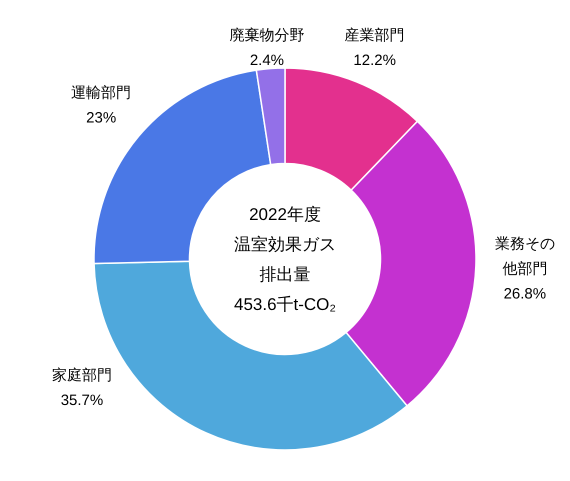  What do you see at coordinates (374, 60) in the screenshot?
I see `data-label: 12.2%` at bounding box center [374, 60].